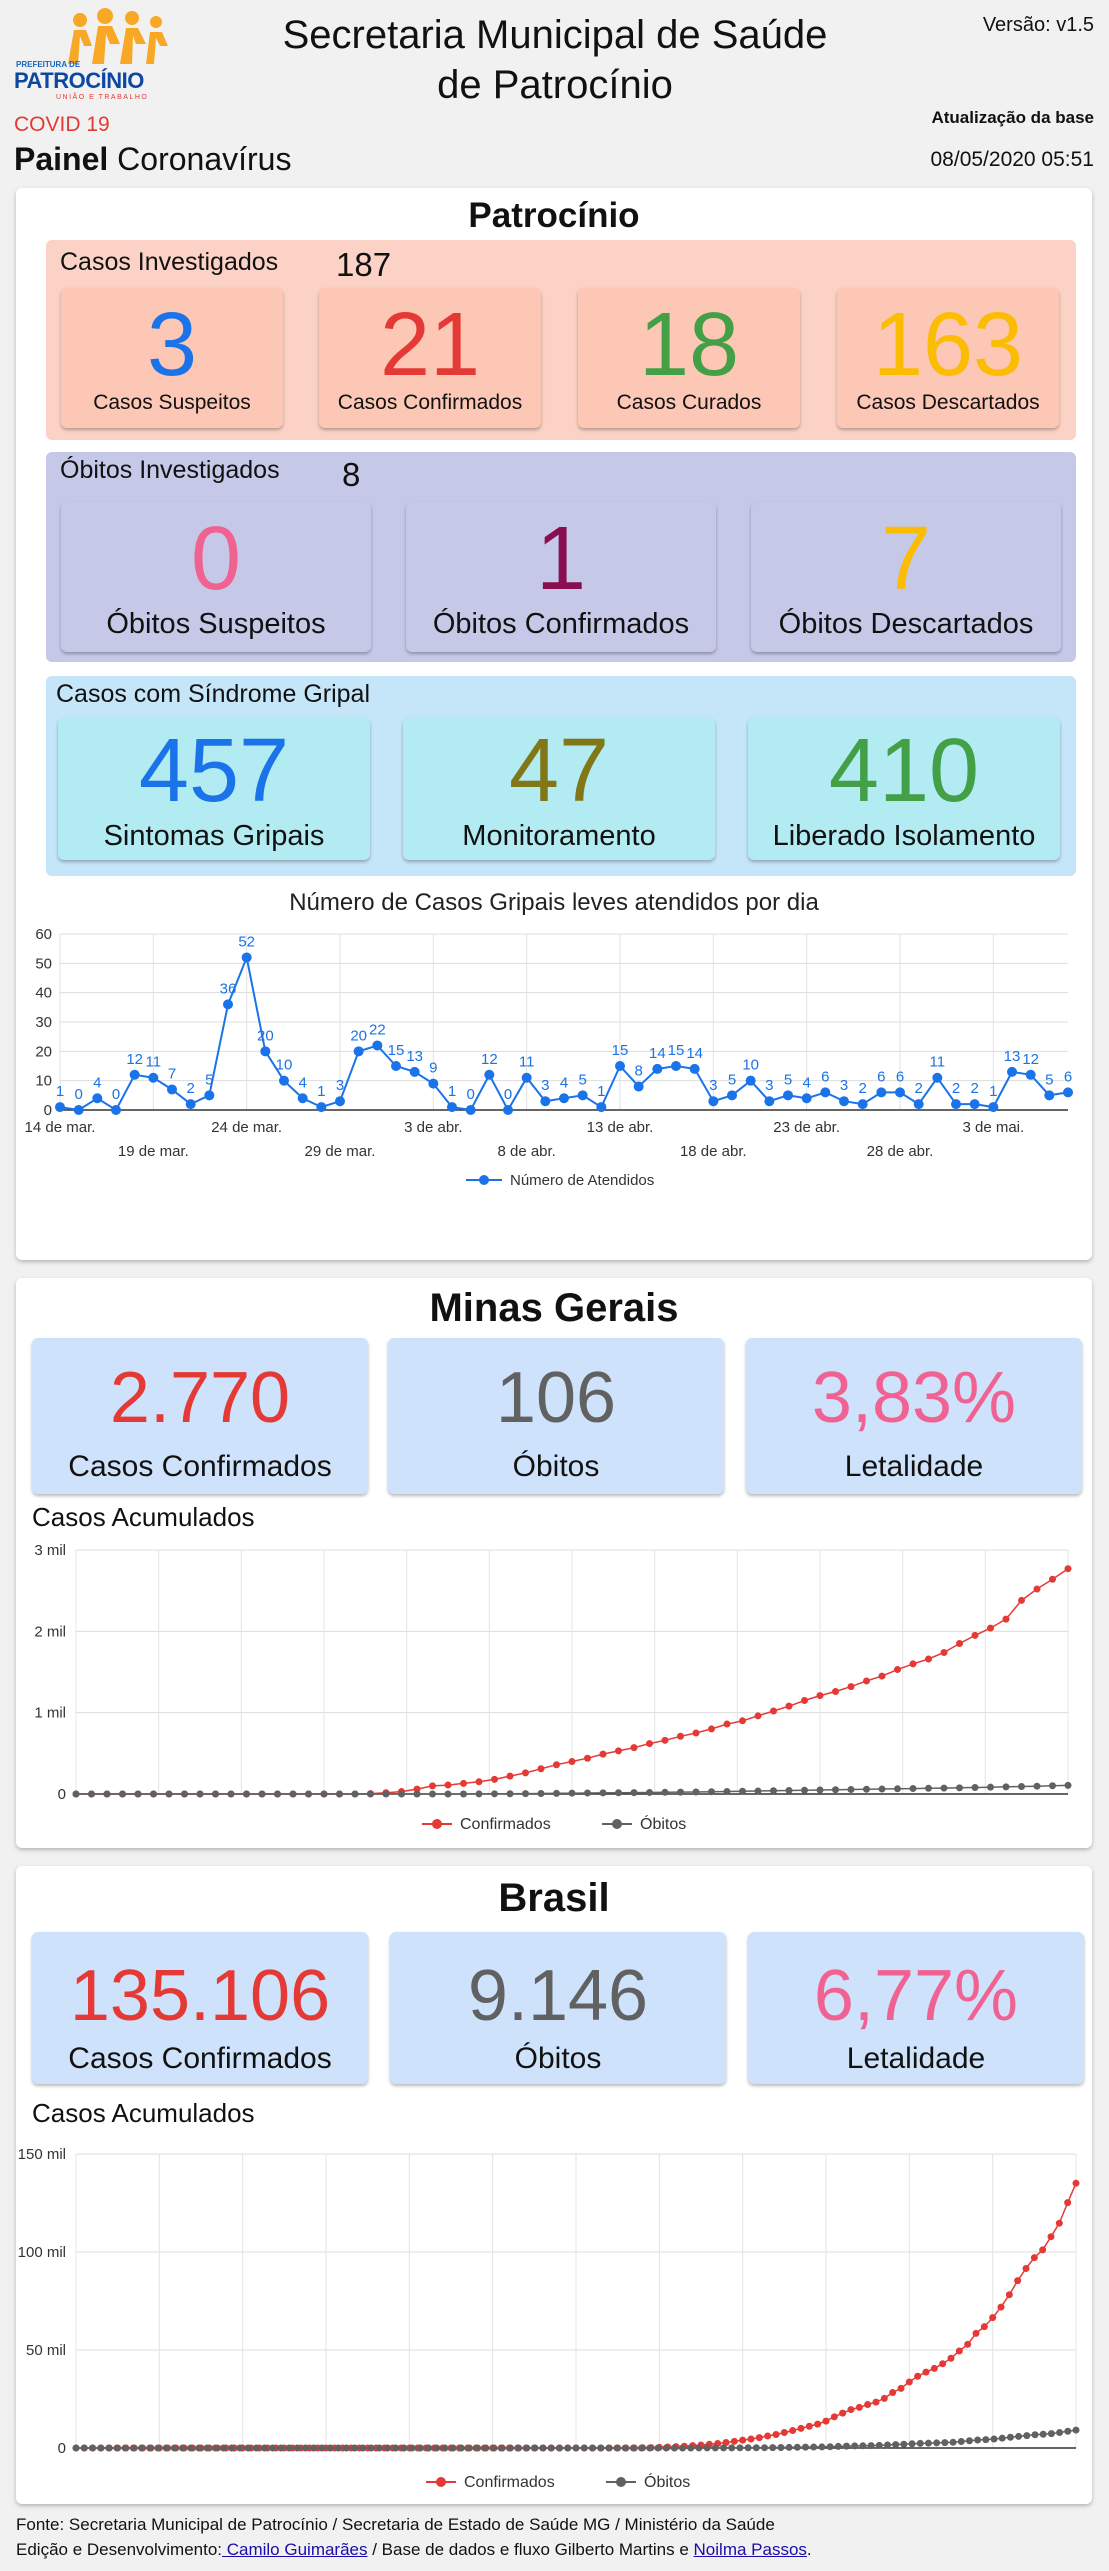  Describe the element at coordinates (620, 1127) in the screenshot. I see `chart1-x-tick: 13 de abr.` at that location.